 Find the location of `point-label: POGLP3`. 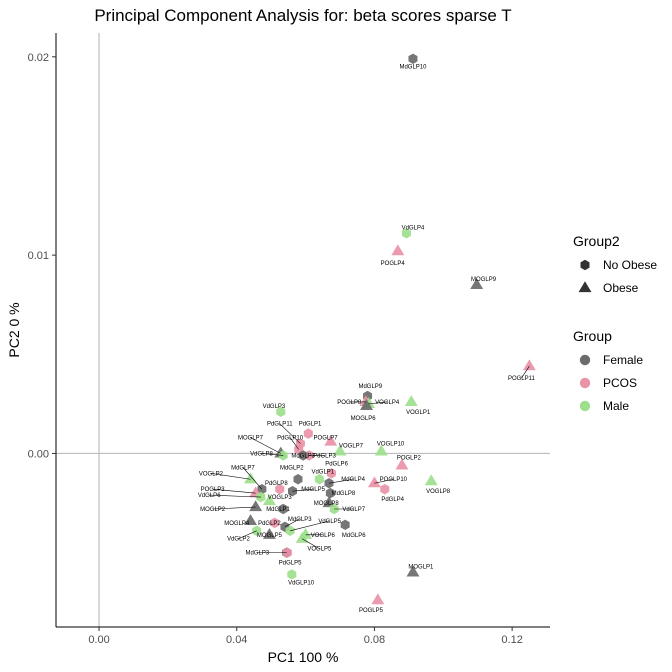

point-label: POGLP3 is located at coordinates (213, 490).